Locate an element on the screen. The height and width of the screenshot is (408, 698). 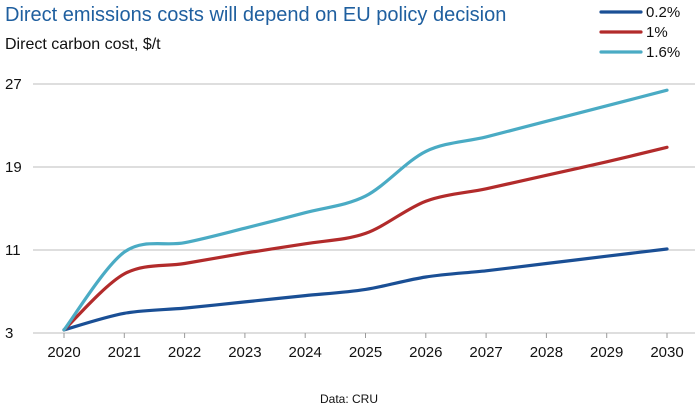
x-tick-label: 2030 is located at coordinates (666, 352).